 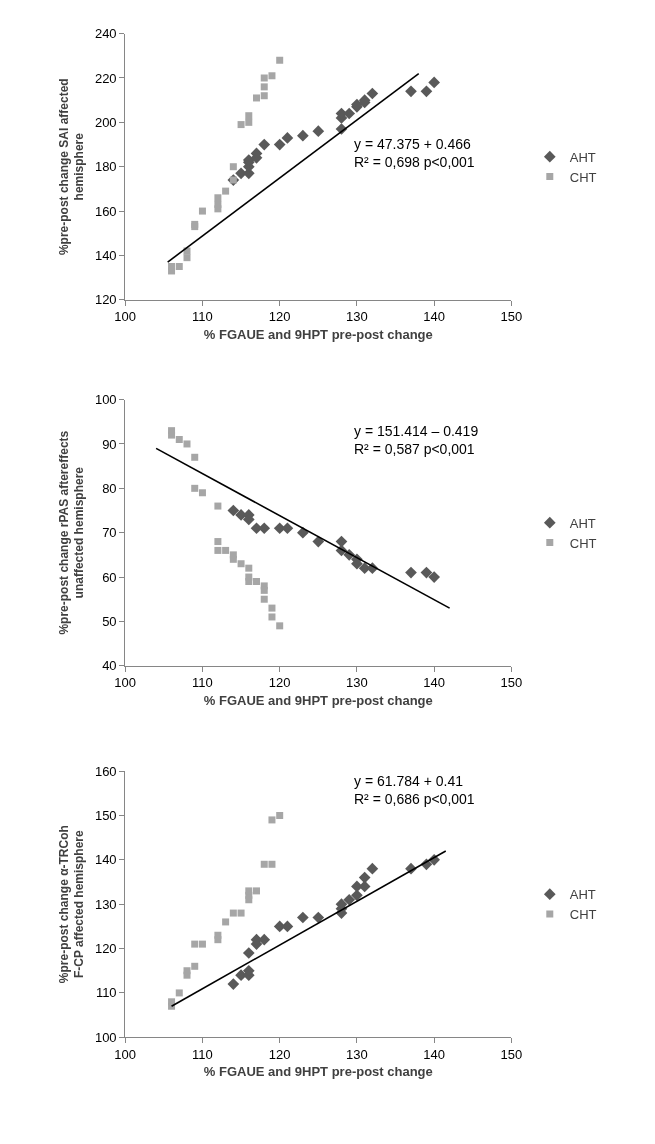 What do you see at coordinates (105, 167) in the screenshot?
I see `y-tick-label: 180` at bounding box center [105, 167].